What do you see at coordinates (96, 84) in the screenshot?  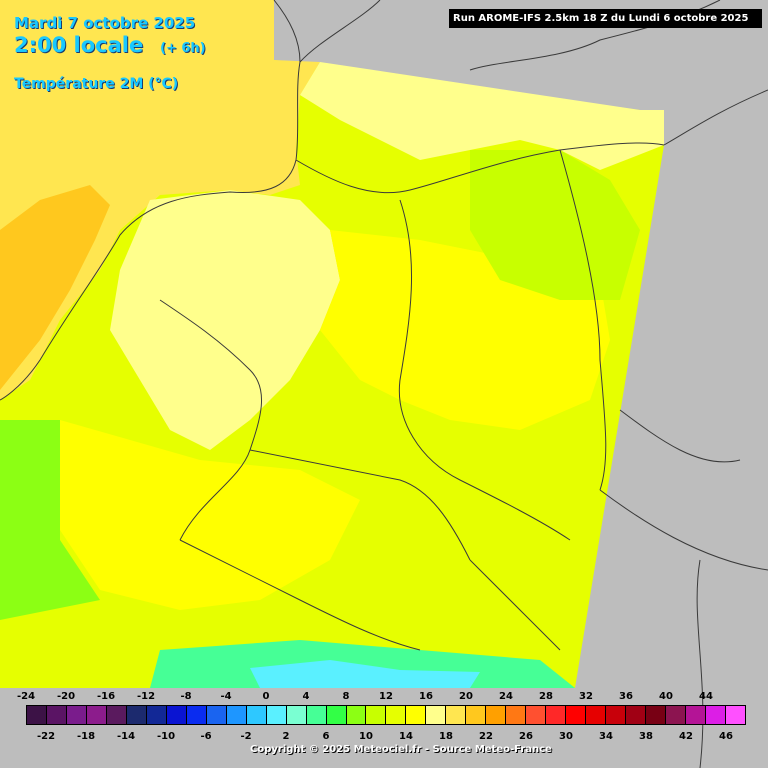 I see `variable-title: Température 2M (°C)` at bounding box center [96, 84].